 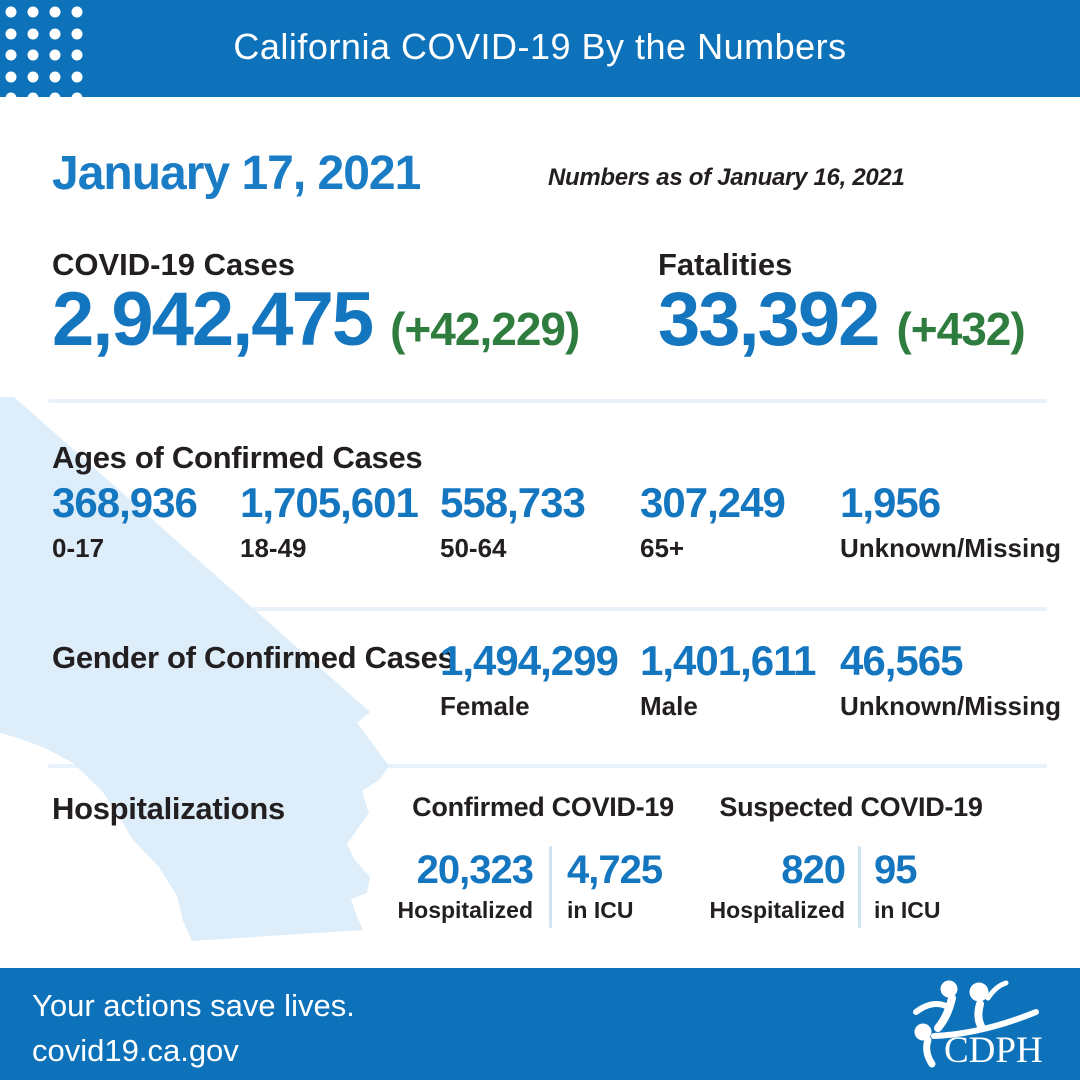 I want to click on age-group-stat-18-49: 1,705,601 18-49, so click(x=329, y=521).